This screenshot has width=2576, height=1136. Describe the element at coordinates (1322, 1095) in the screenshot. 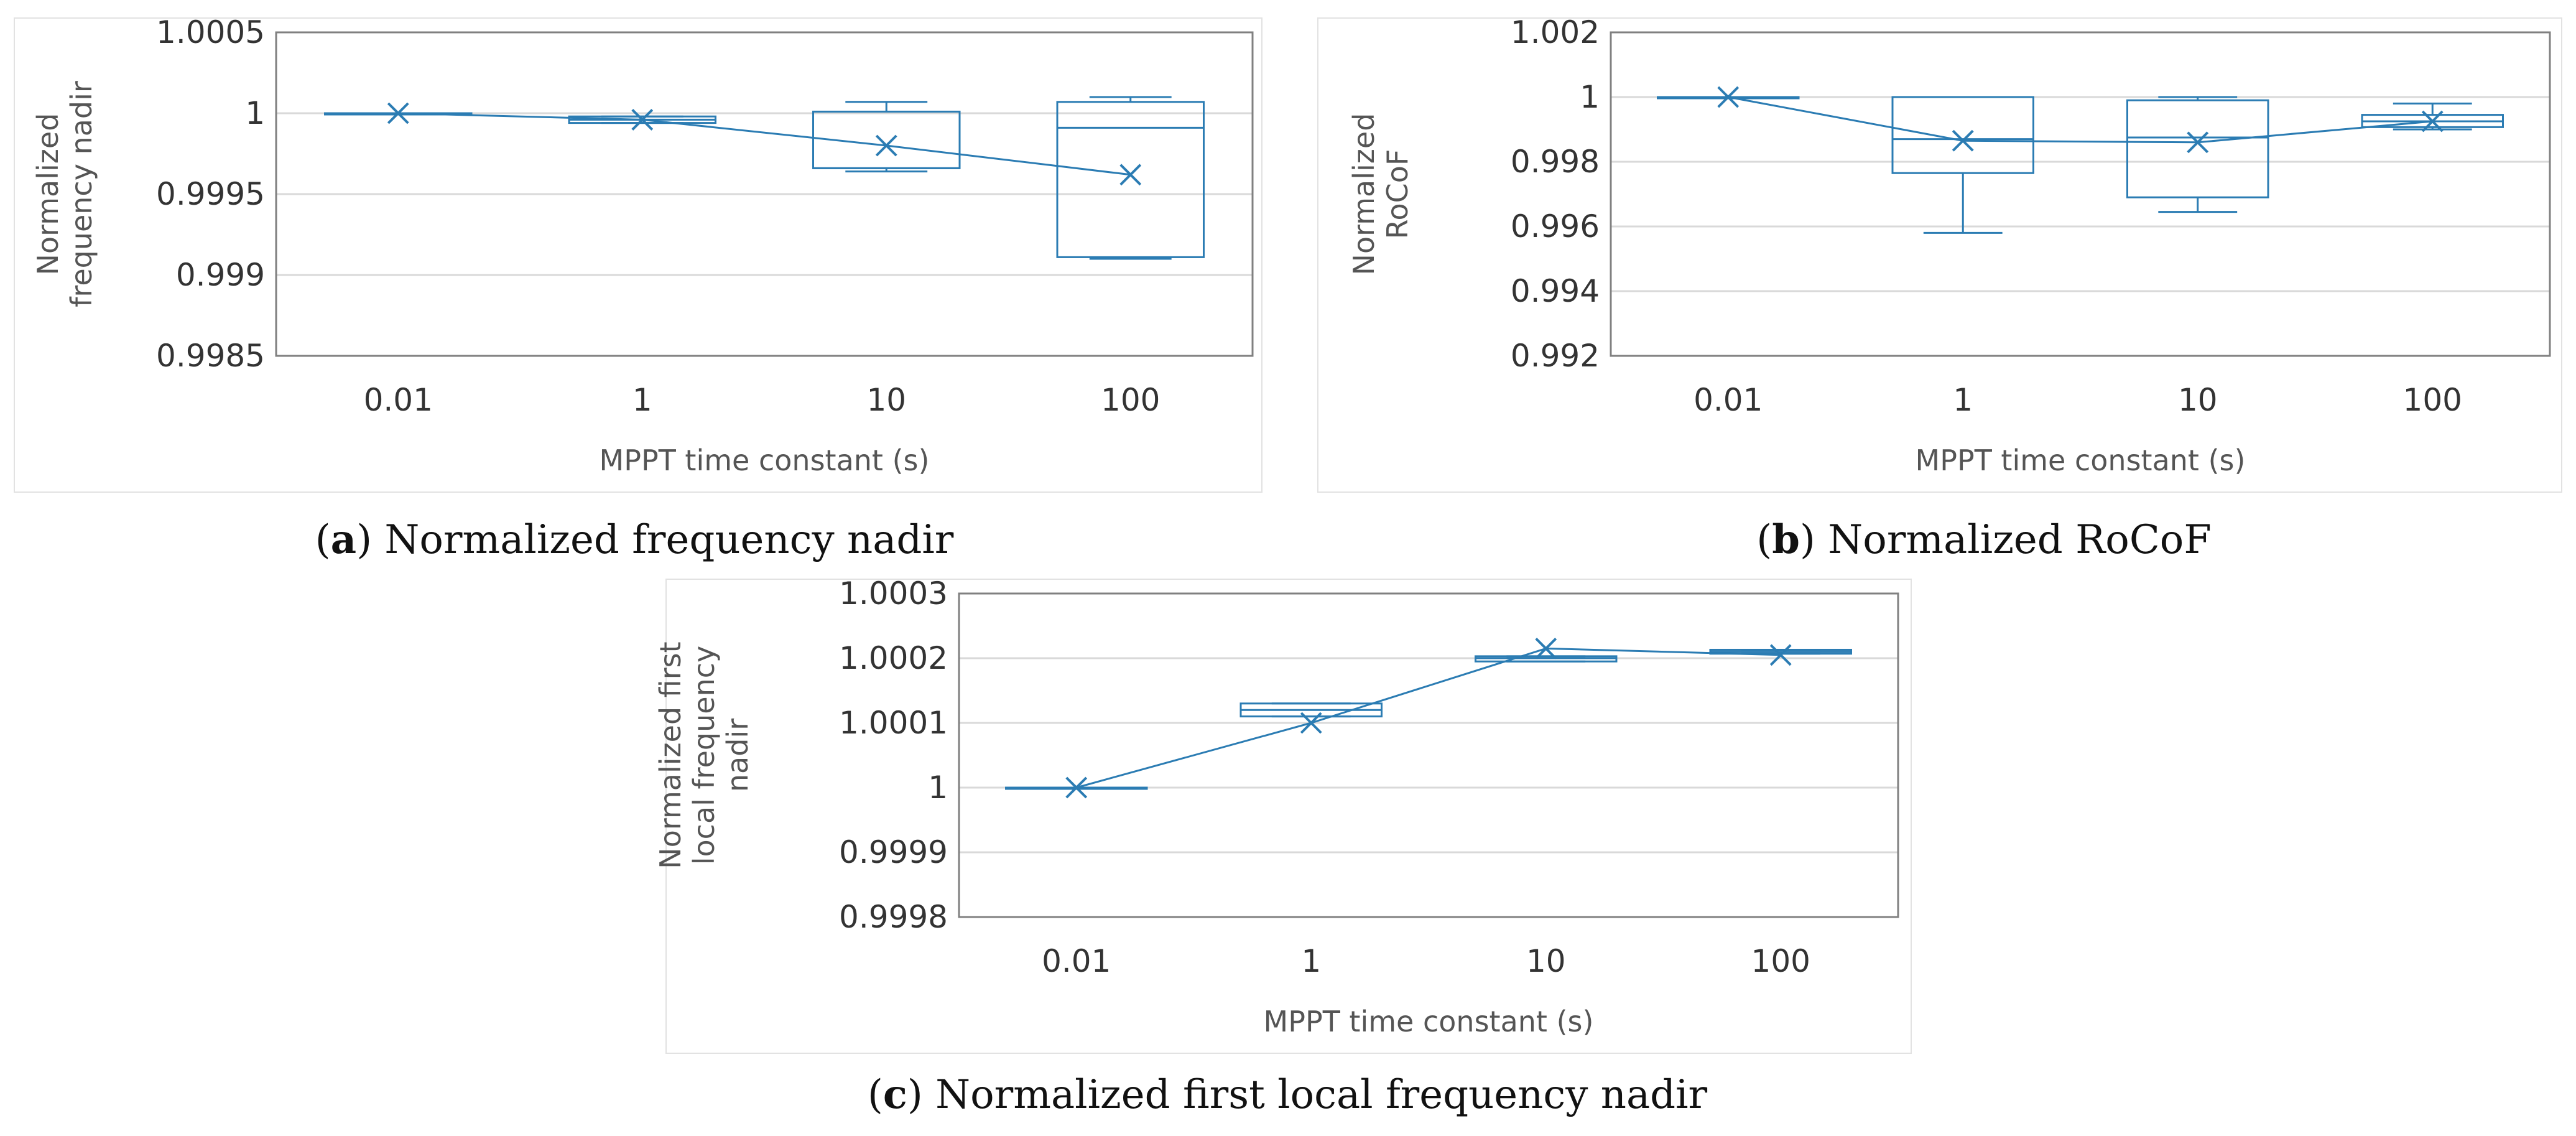

I see `caption-c-text: Normalized first local frequency nadir` at that location.